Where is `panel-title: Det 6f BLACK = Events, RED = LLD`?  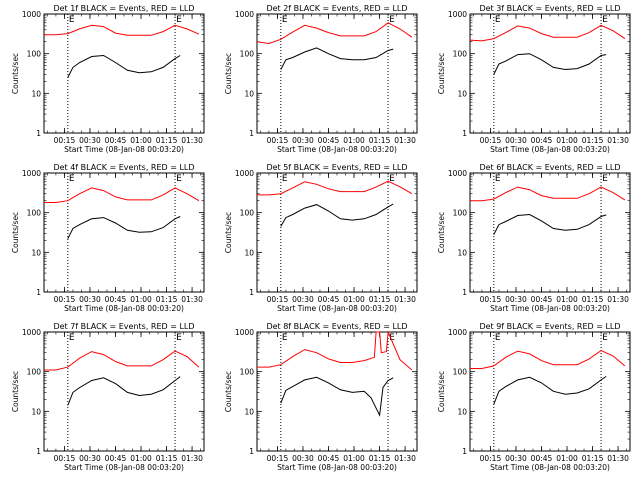 panel-title: Det 6f BLACK = Events, RED = LLD is located at coordinates (549, 167).